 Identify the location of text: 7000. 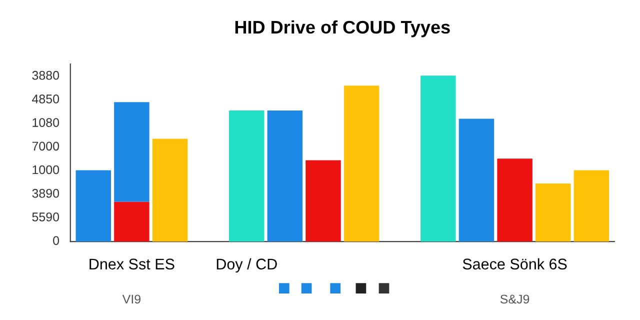
(46, 146).